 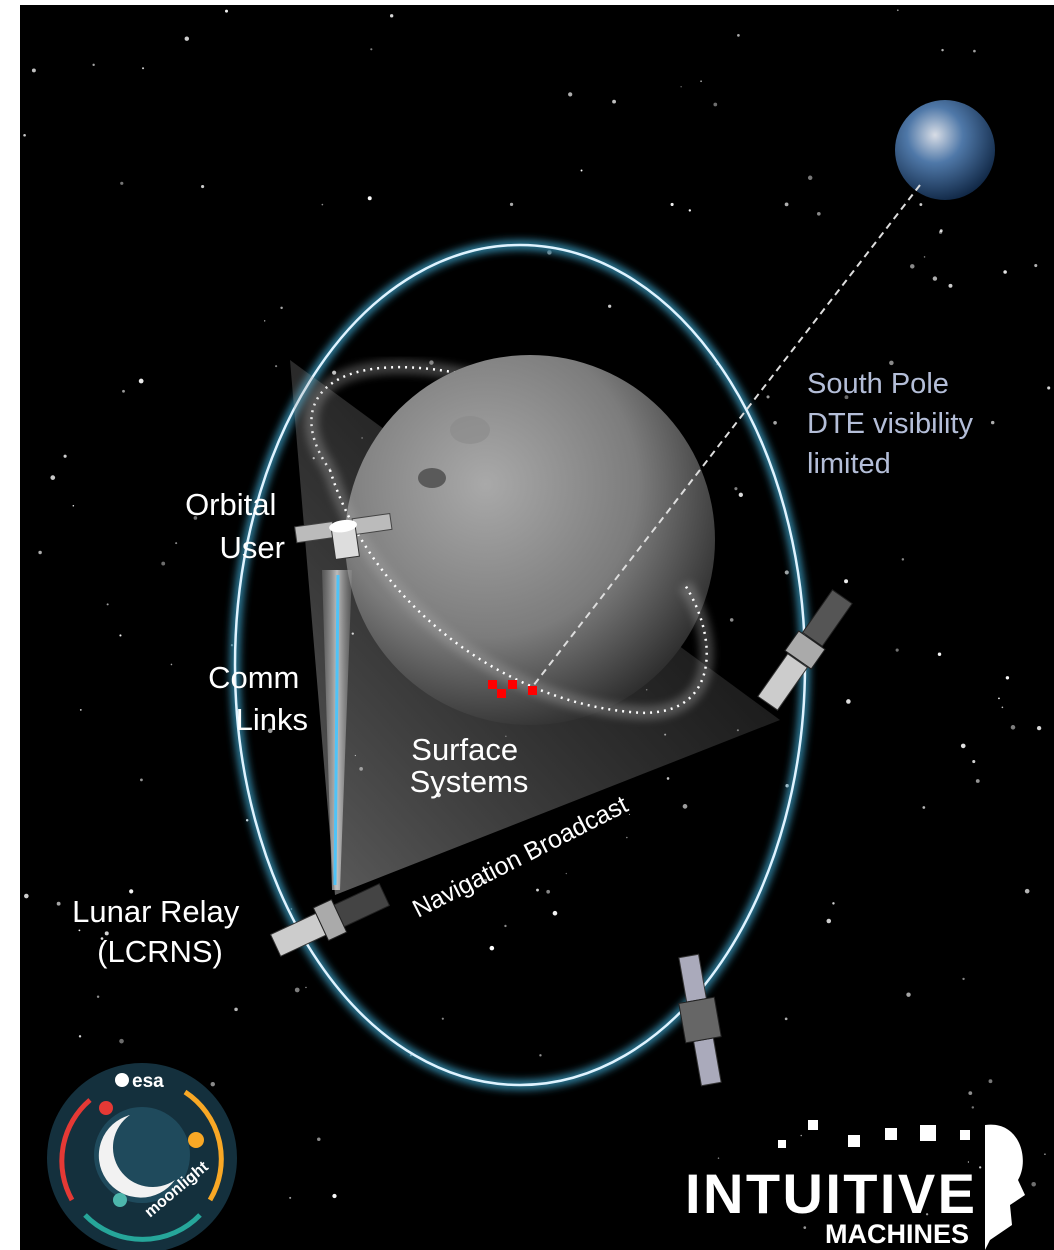 I want to click on user-orbit-back, so click(x=400, y=418).